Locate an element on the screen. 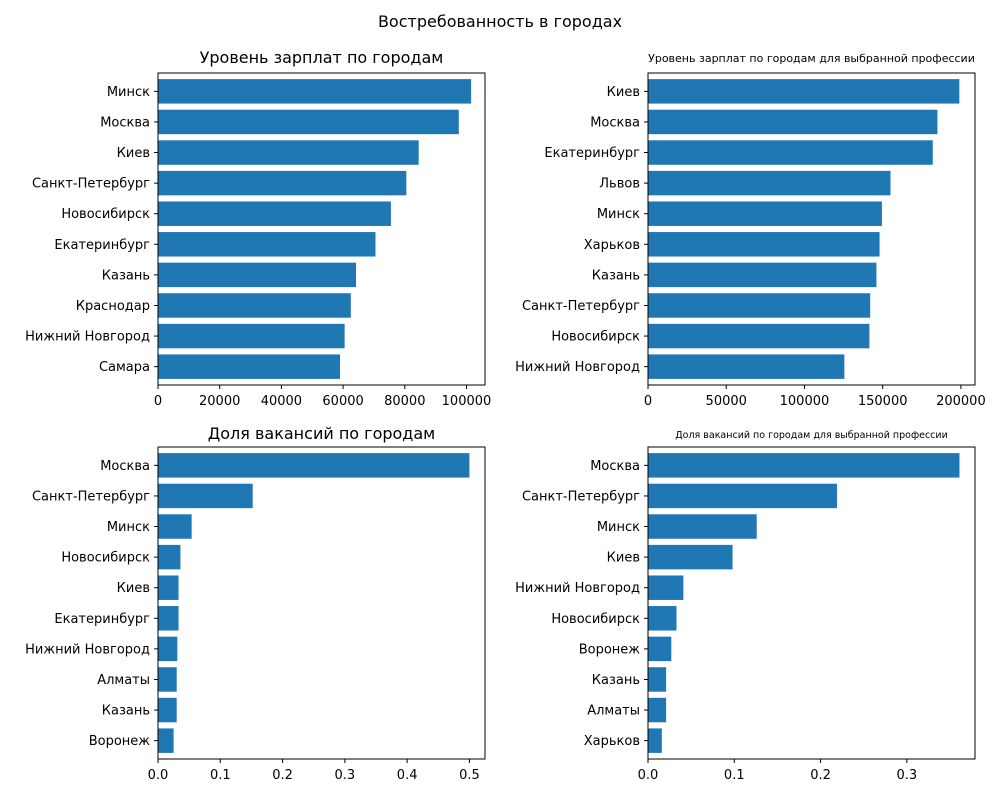 This screenshot has height=800, width=1000. x-tick-label: 20000 is located at coordinates (219, 401).